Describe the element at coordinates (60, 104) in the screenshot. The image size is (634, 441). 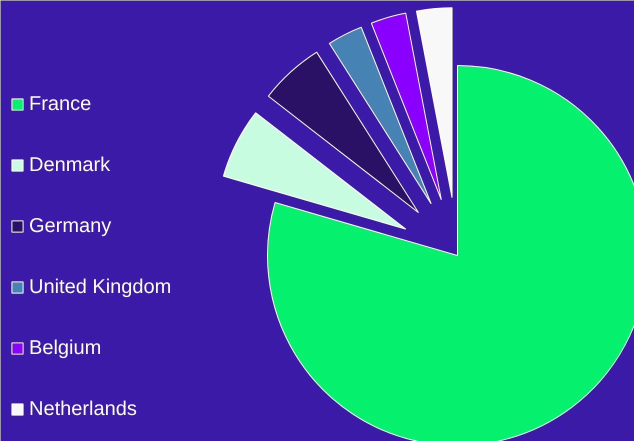
I see `legend-label: France` at that location.